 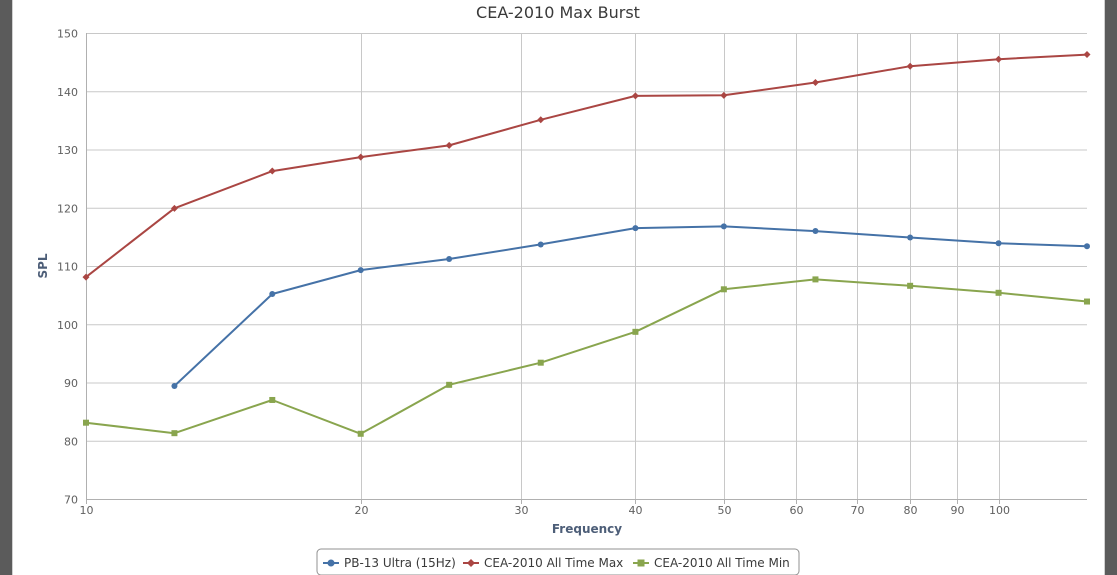 I want to click on x-tick-label-7: 80, so click(x=911, y=510).